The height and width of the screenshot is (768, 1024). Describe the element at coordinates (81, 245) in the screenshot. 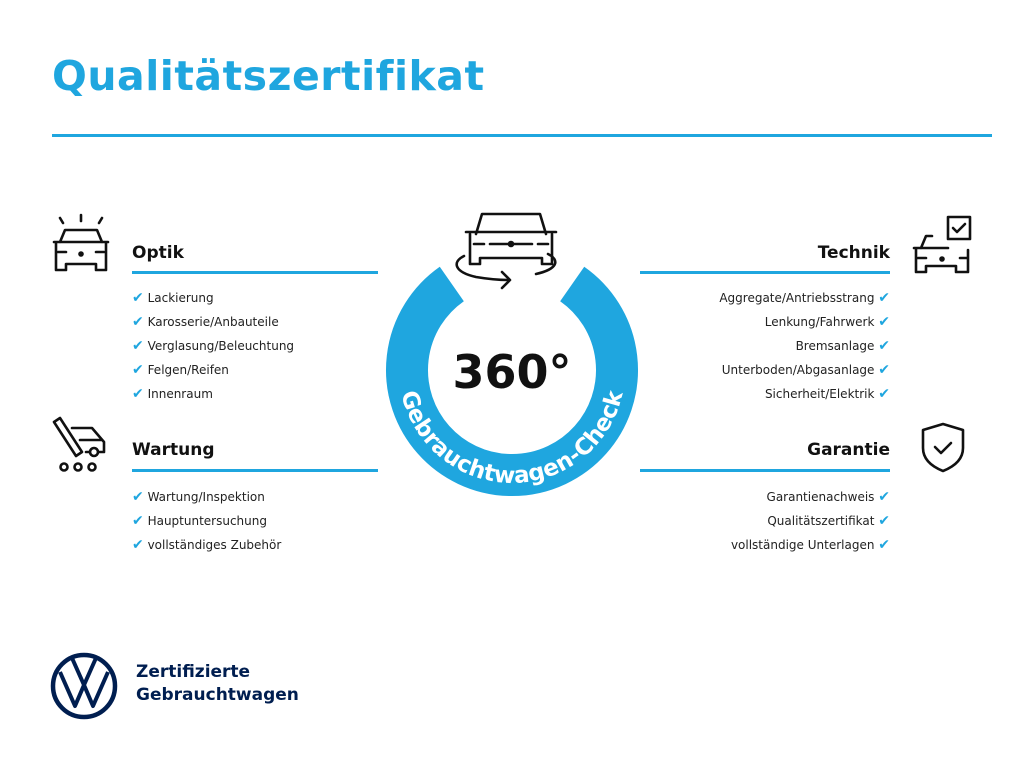

I see `car-lights-icon` at that location.